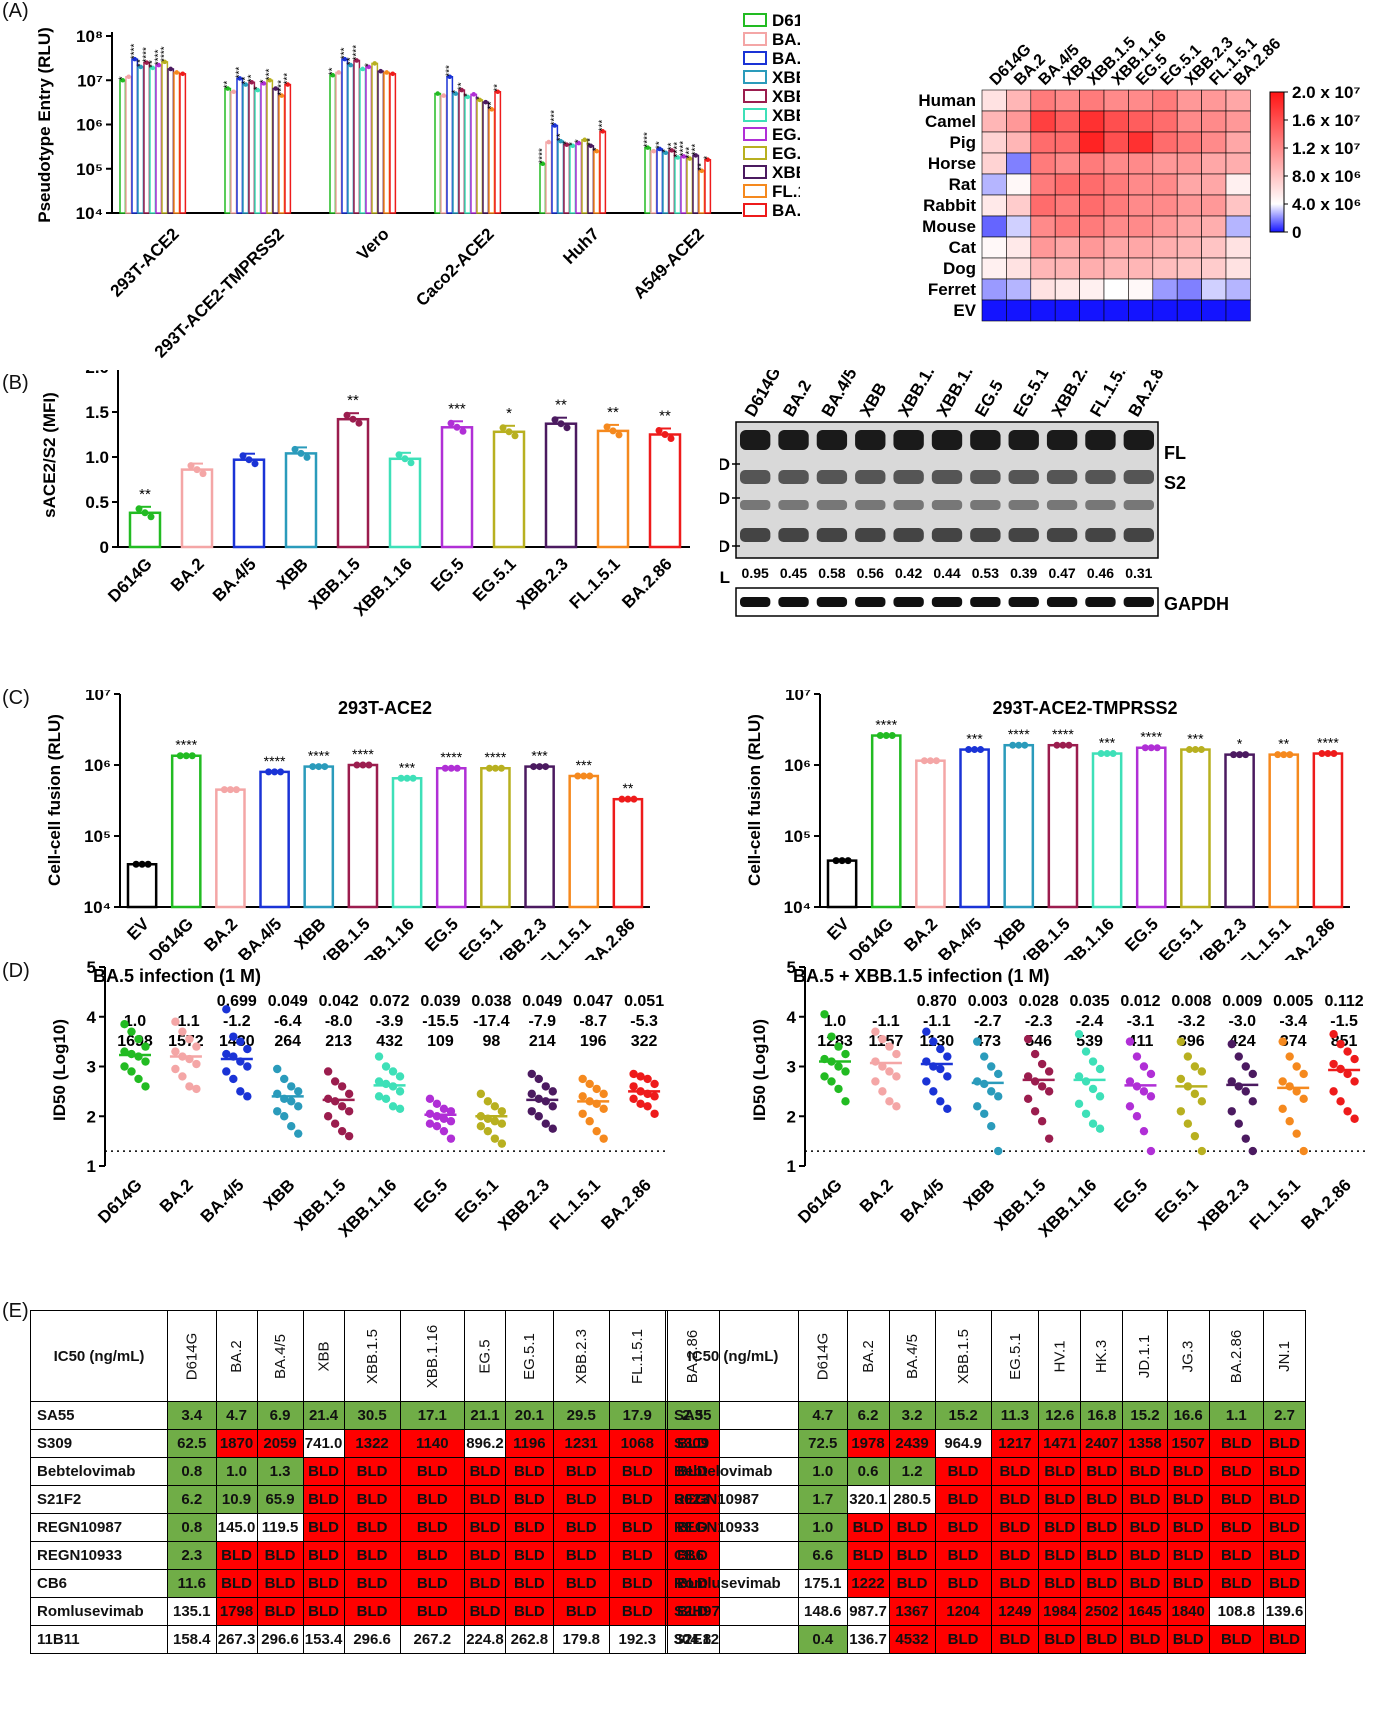 The width and height of the screenshot is (1400, 1716). I want to click on table-corner-label: IC50 (ng/mL), so click(99, 1356).